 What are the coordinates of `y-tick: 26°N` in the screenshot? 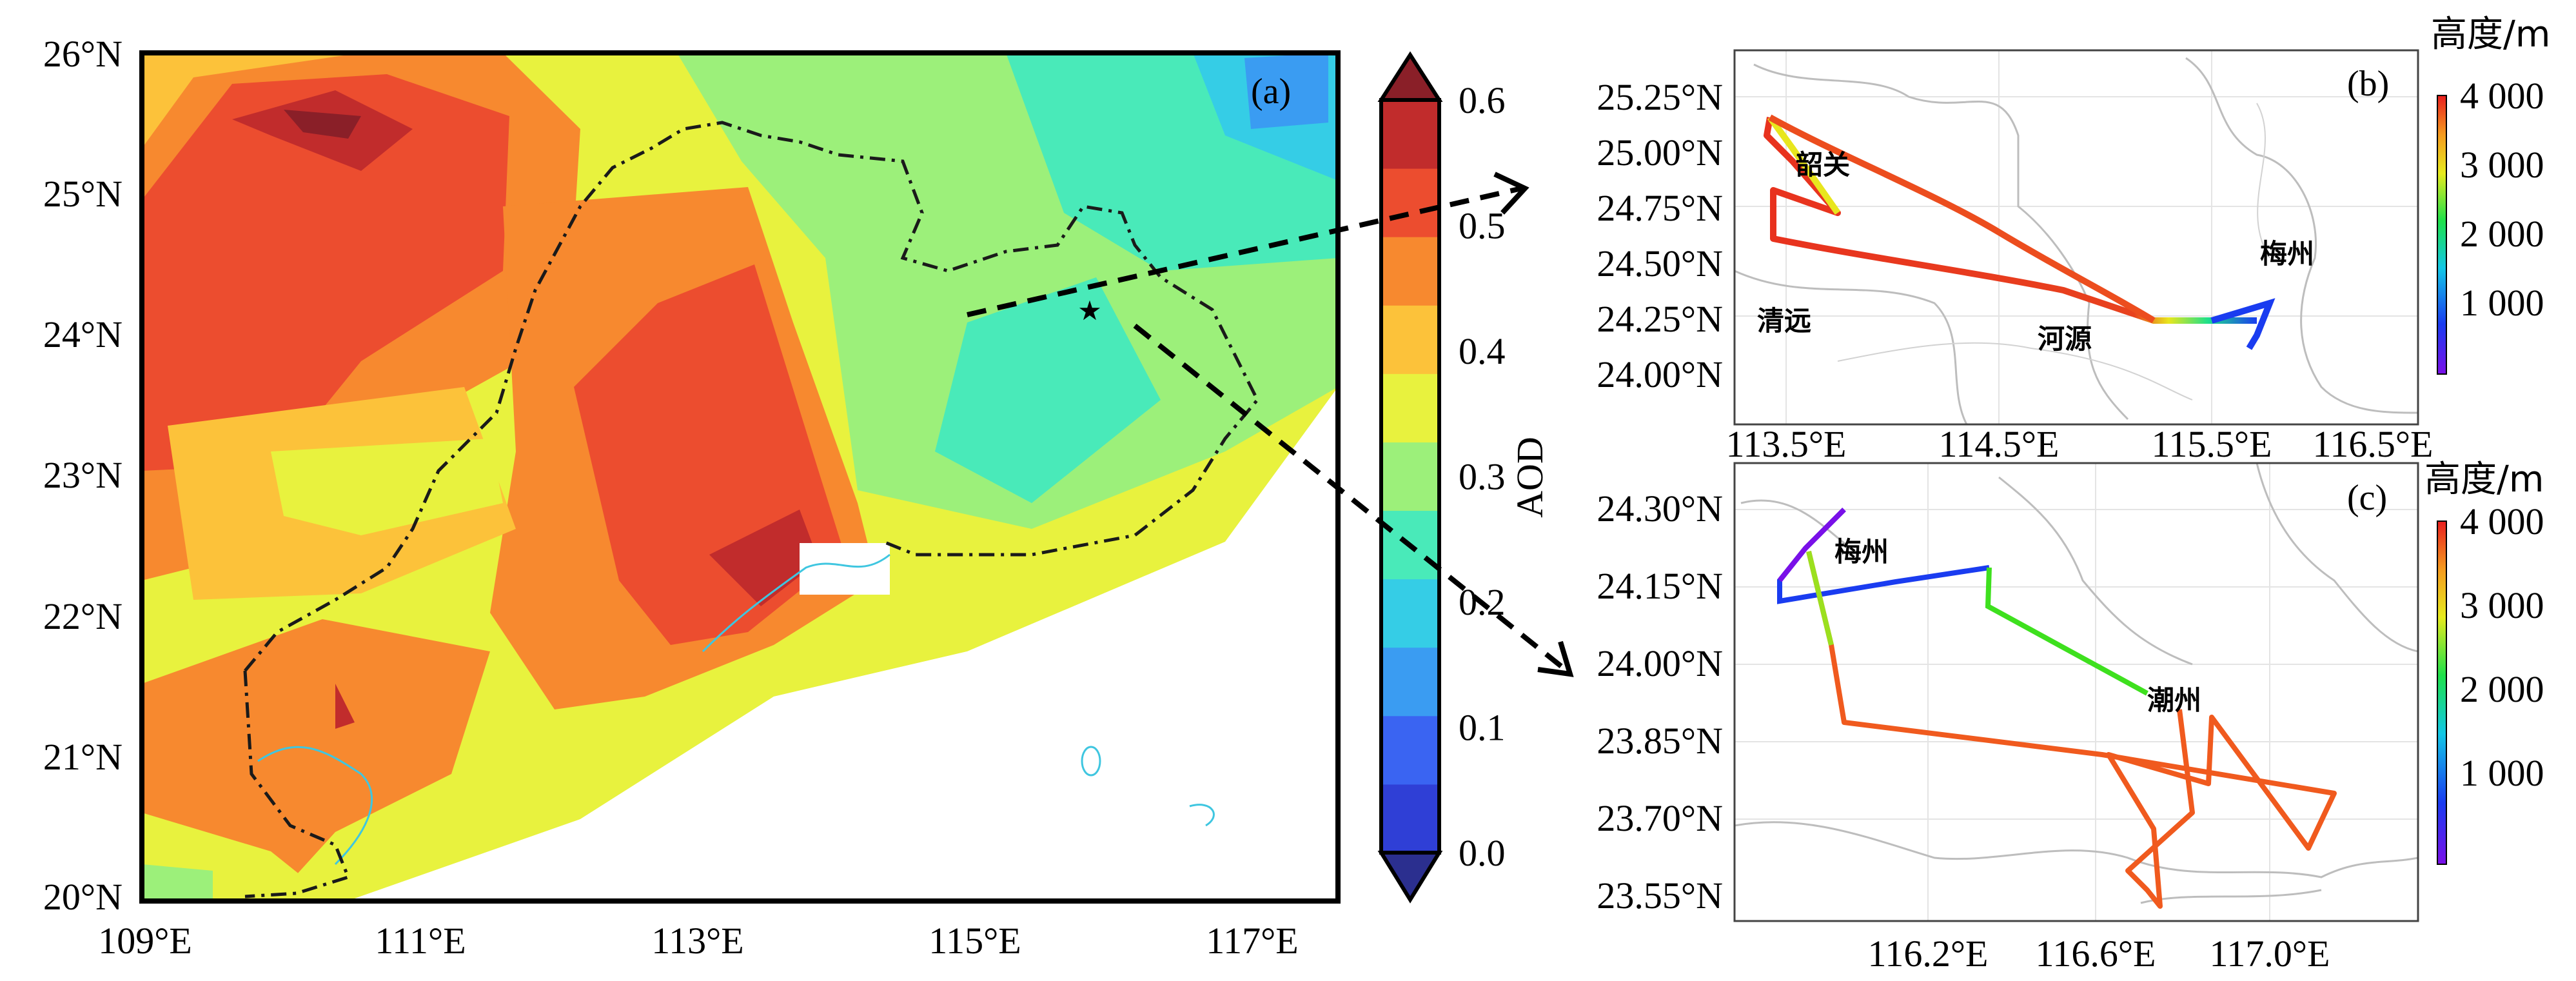 It's located at (83, 54).